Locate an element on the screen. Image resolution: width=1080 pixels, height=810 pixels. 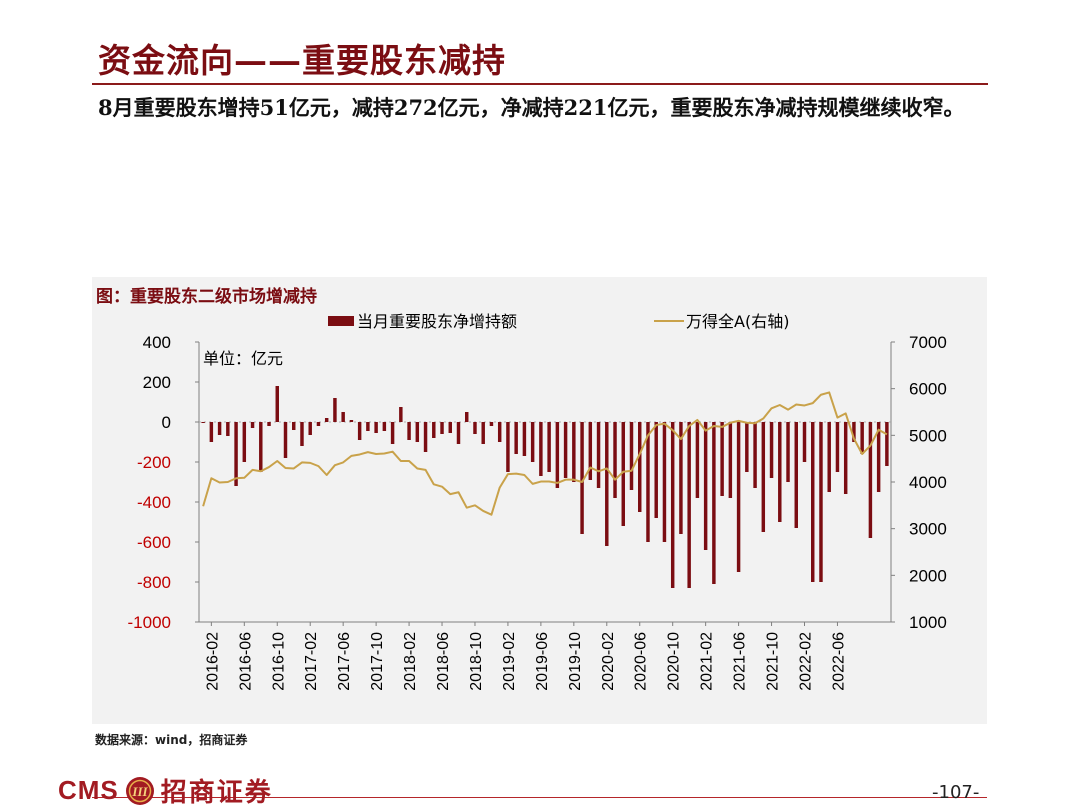
left-tick-label: -1000 is located at coordinates (149, 622).